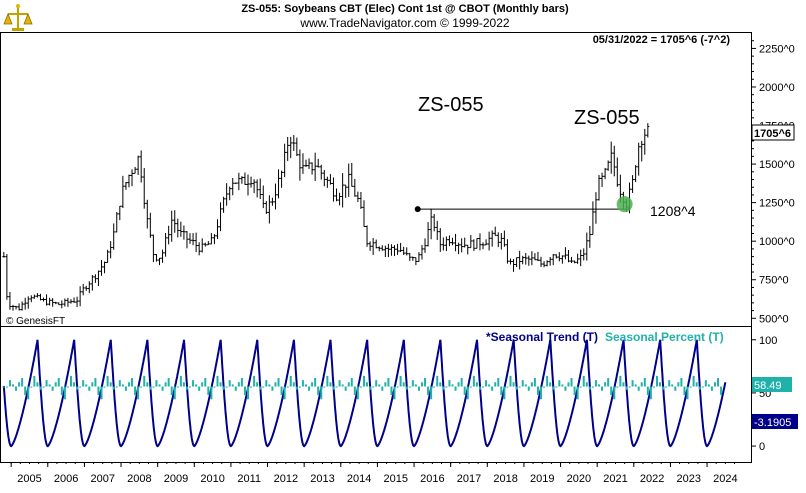 The height and width of the screenshot is (493, 806). Describe the element at coordinates (662, 40) in the screenshot. I see `last-value-readout: 05/31/2022 = 1705^6 (-7^2)` at that location.